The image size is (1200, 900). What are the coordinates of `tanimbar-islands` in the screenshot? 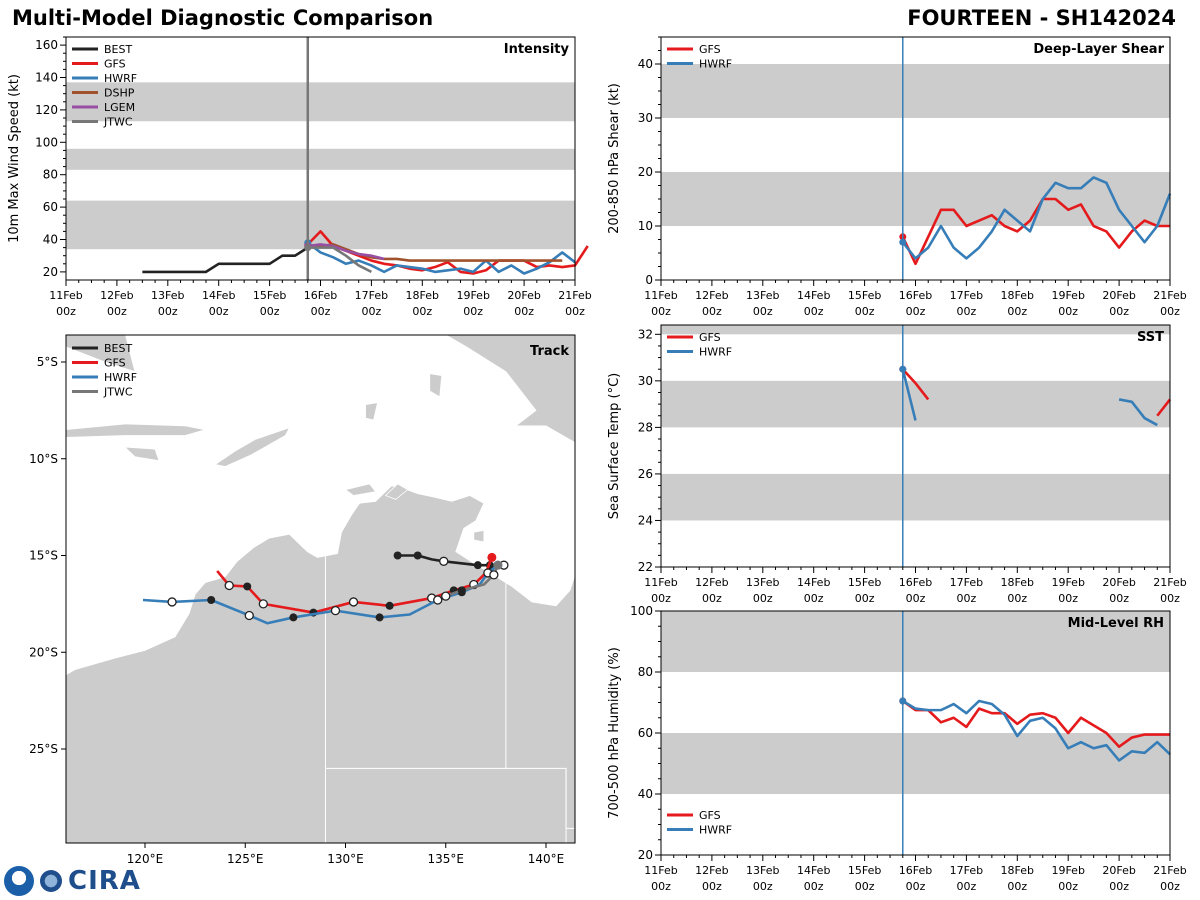 It's located at (372, 411).